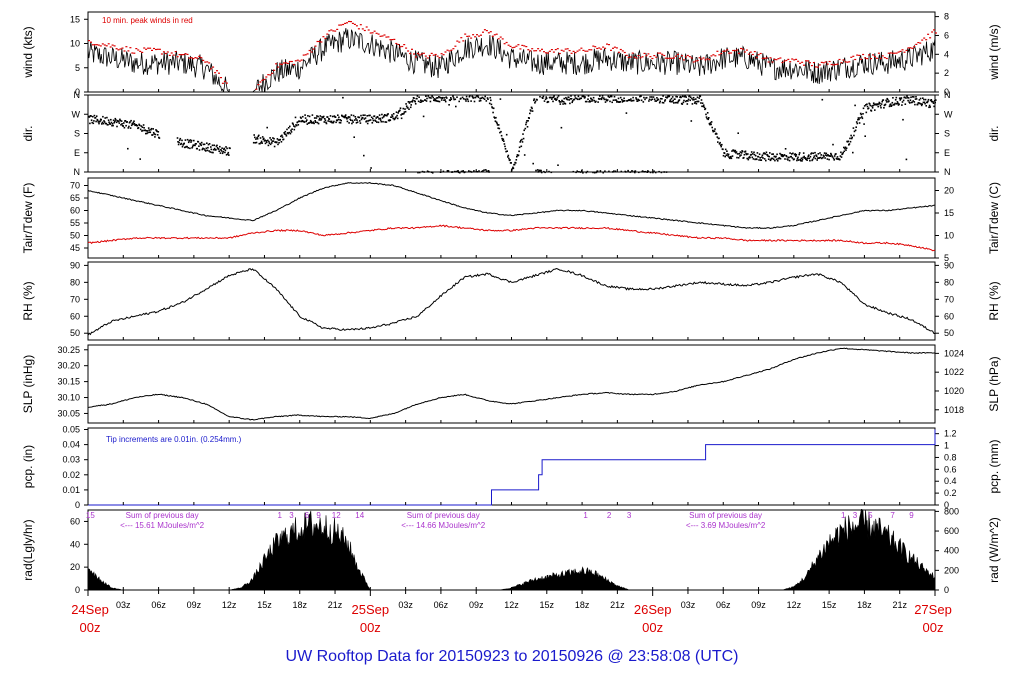 The height and width of the screenshot is (700, 1024). What do you see at coordinates (158, 605) in the screenshot?
I see `time-label: 06z` at bounding box center [158, 605].